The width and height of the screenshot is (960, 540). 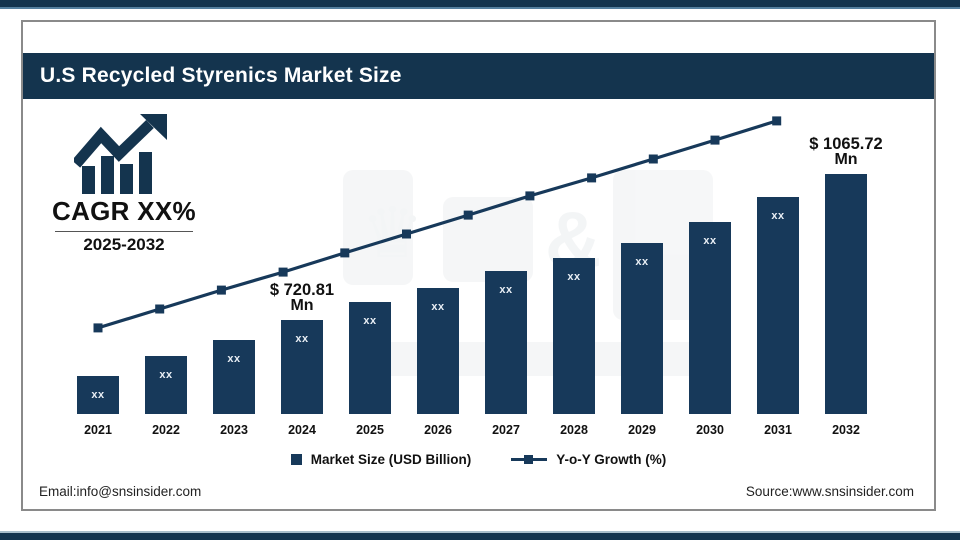 I want to click on bar-2021: xx, so click(x=98, y=395).